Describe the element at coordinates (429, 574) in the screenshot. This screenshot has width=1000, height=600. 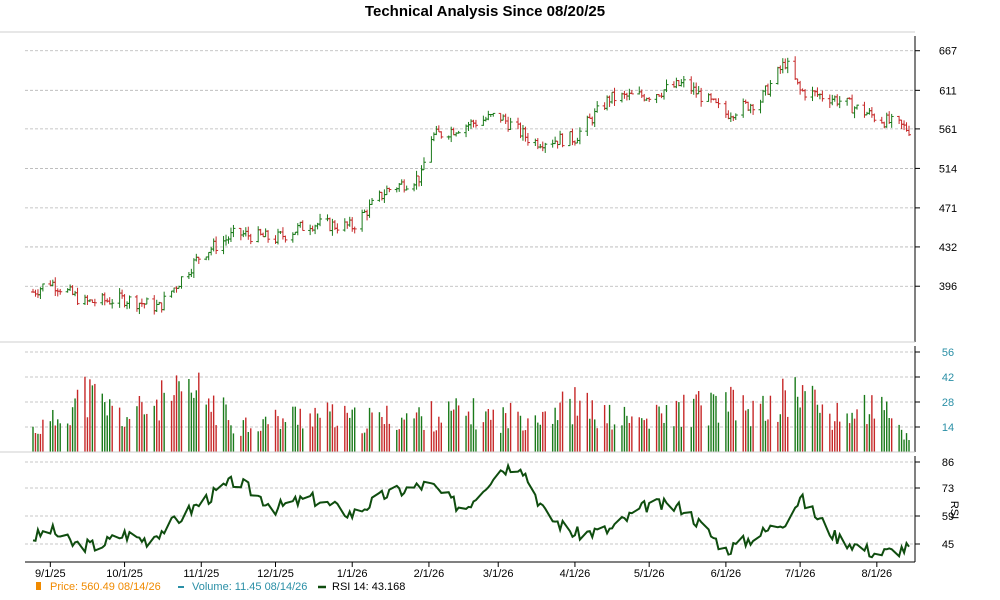
I see `x-tick-label: 2/1/26` at that location.